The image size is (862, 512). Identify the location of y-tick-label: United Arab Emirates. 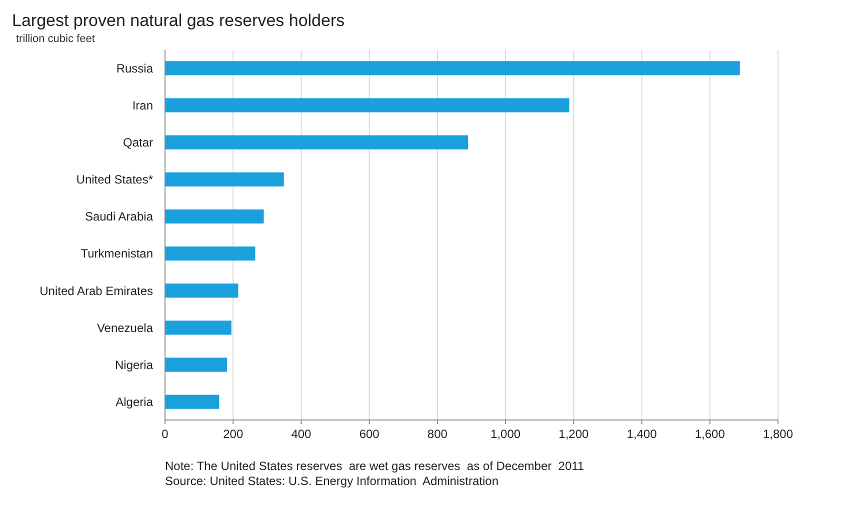
(96, 291).